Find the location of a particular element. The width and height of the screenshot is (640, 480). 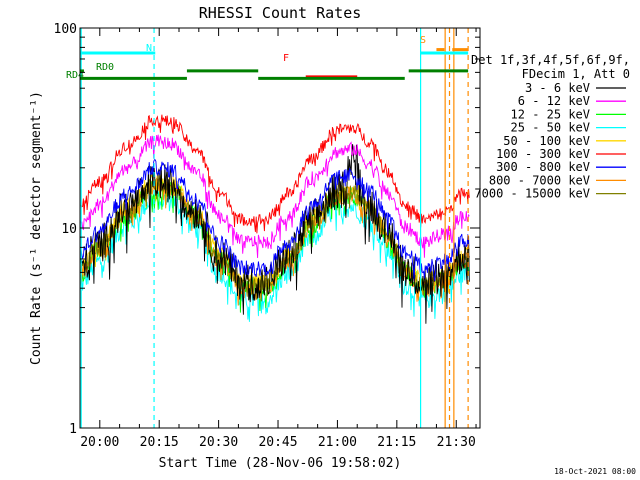

legend-label-0: 3 - 6 keV is located at coordinates (557, 88).